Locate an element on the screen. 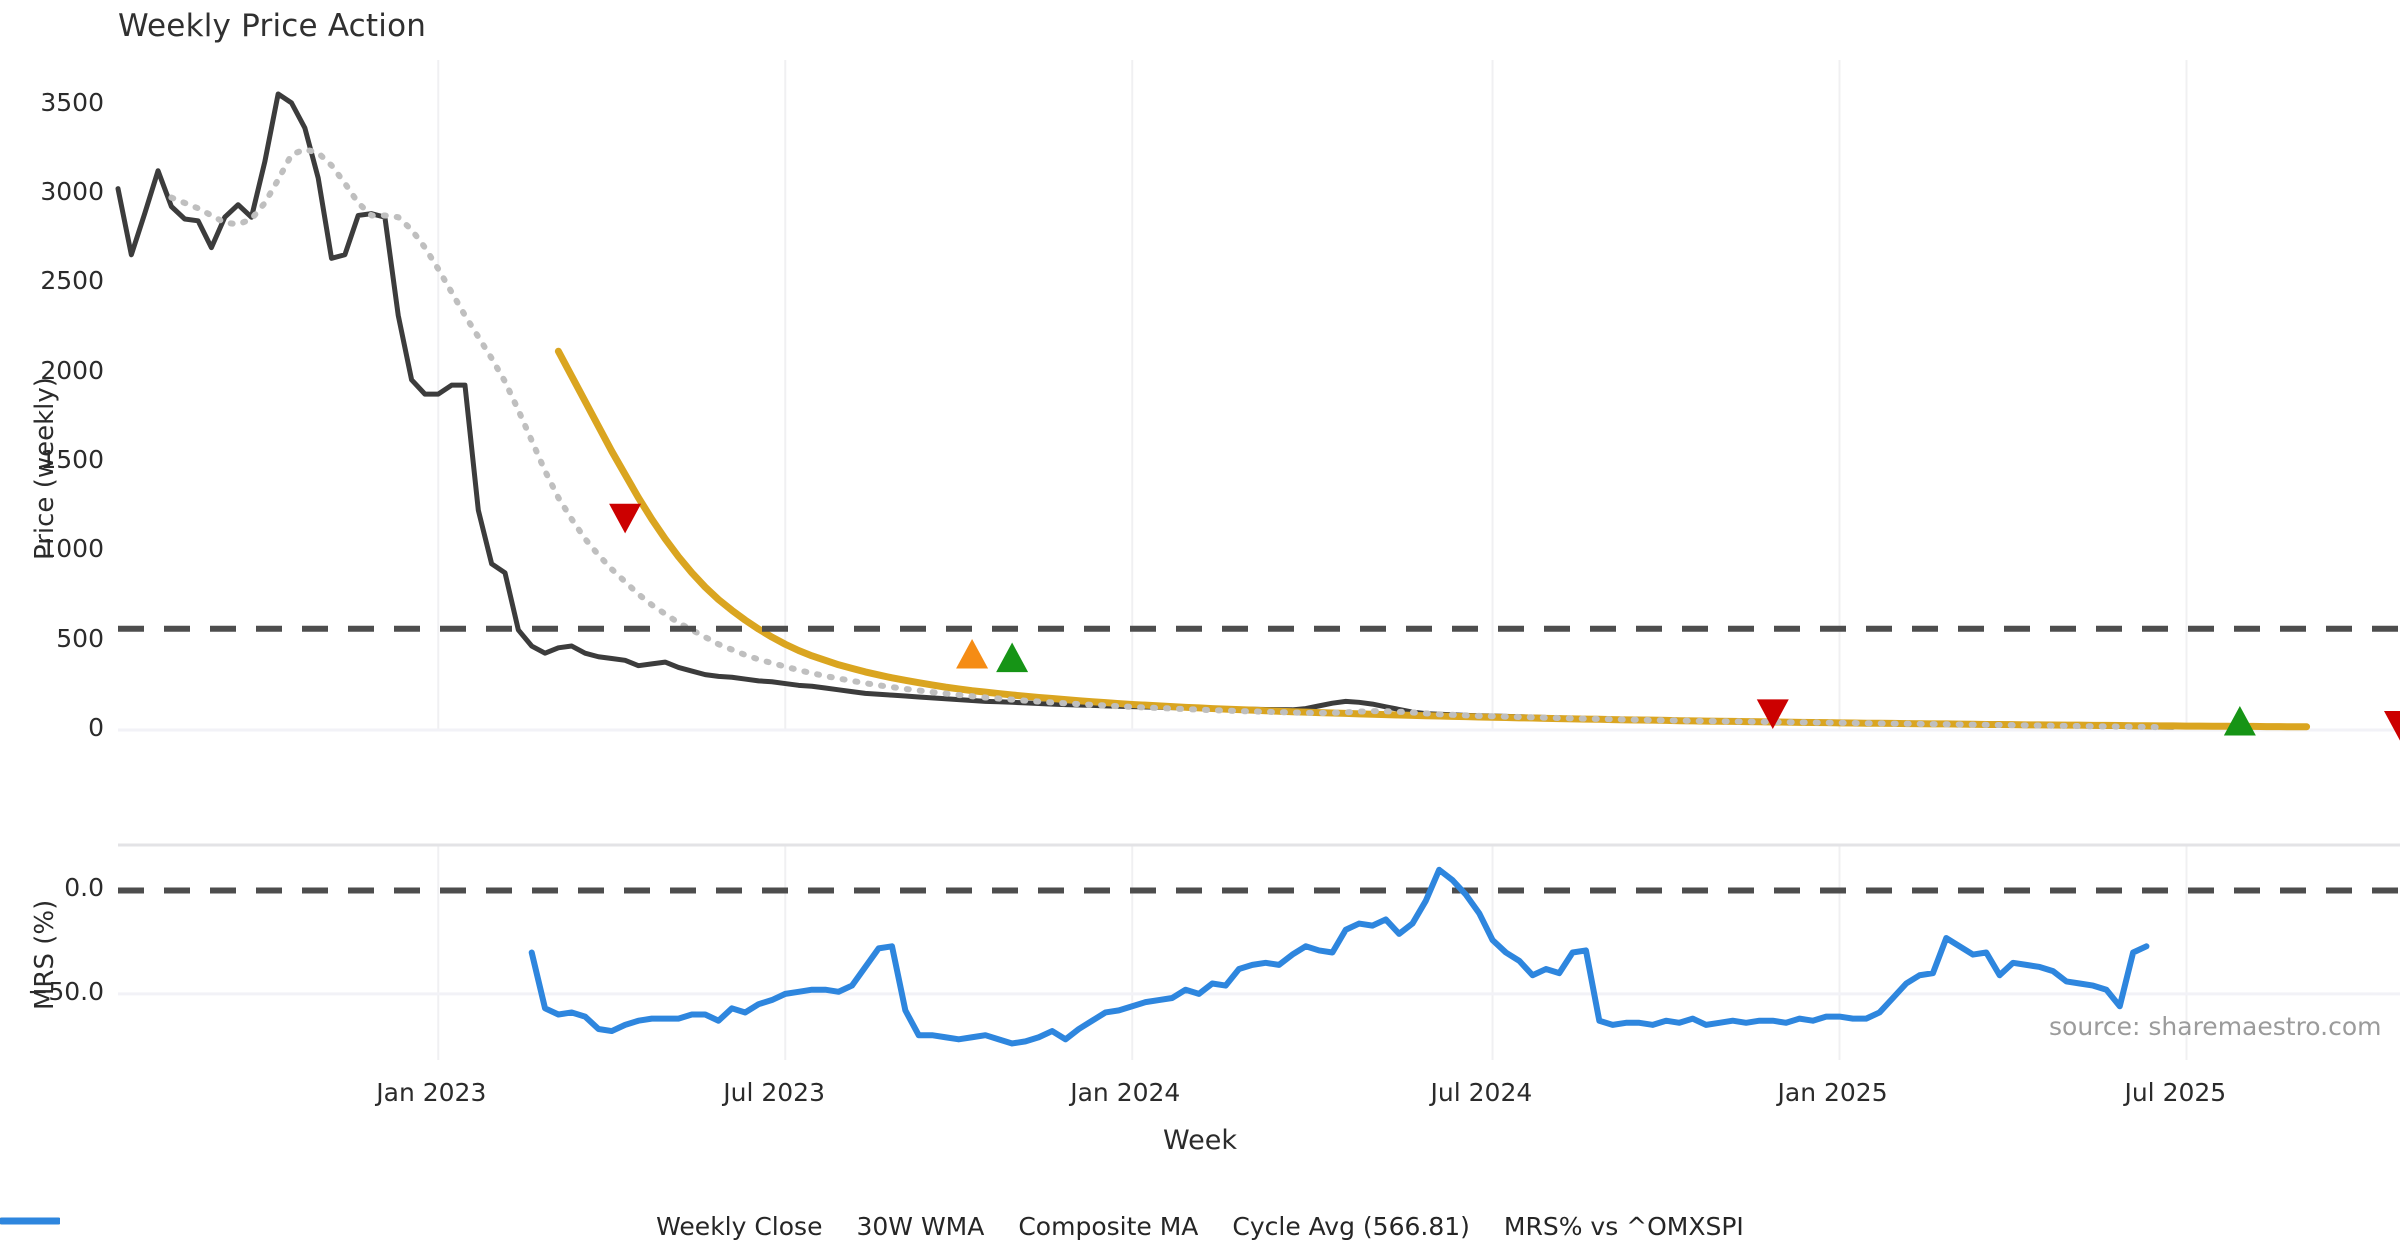  mrs-ytick: −50.0 is located at coordinates (65, 991).